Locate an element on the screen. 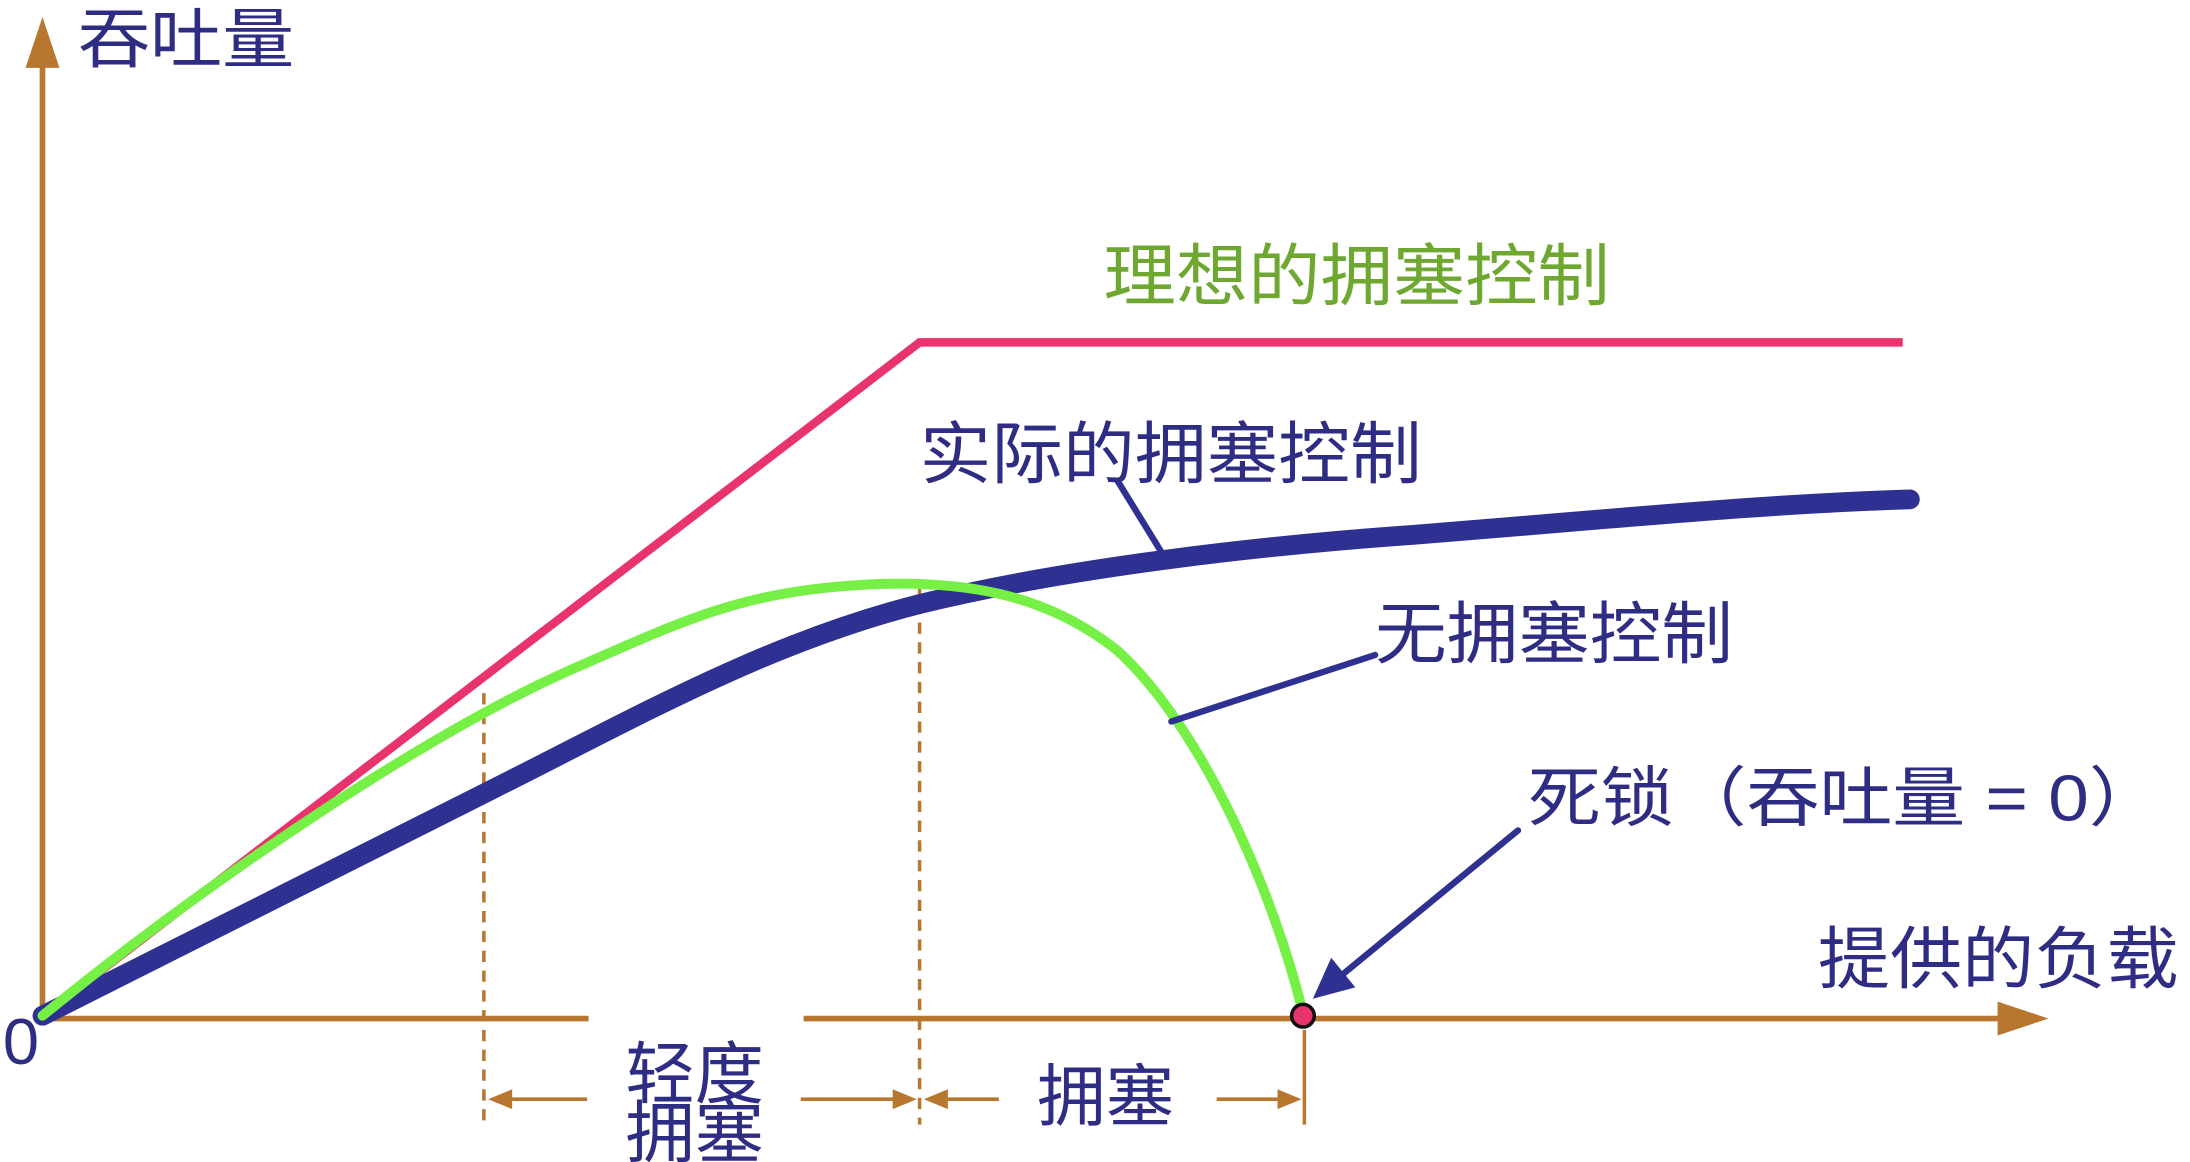 The width and height of the screenshot is (2190, 1162). light-congestion-label-backing is located at coordinates (696, 1019).